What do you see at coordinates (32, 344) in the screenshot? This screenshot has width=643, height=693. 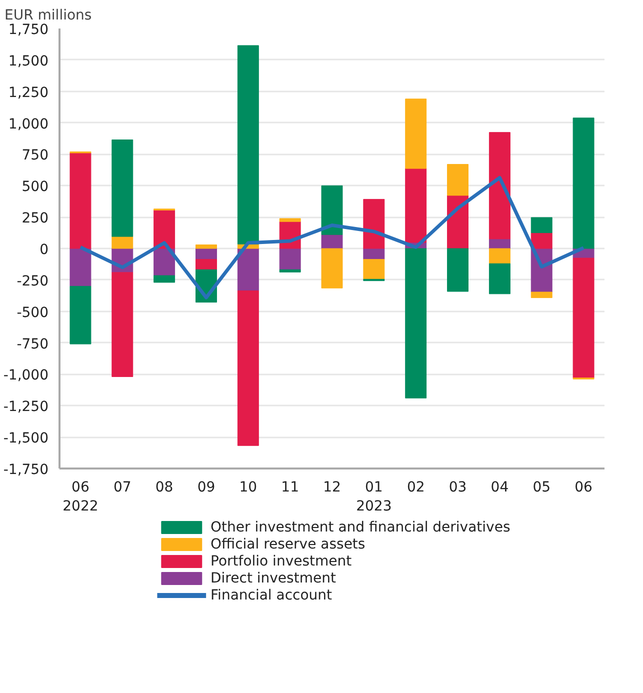 I see `y-tick-label: -750` at bounding box center [32, 344].